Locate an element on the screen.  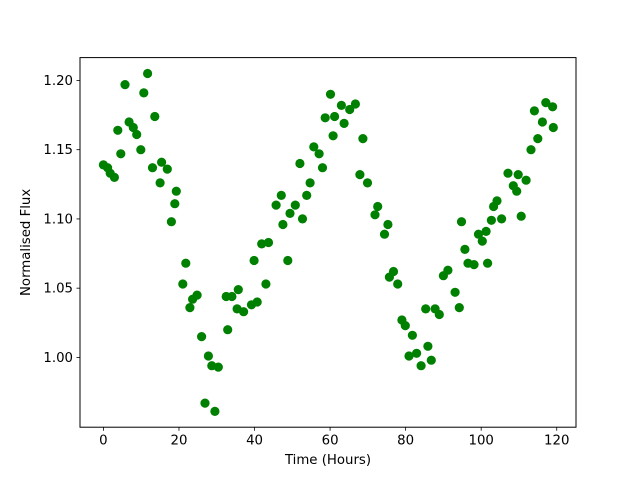
y-tick-label: 1.20 is located at coordinates (58, 81).